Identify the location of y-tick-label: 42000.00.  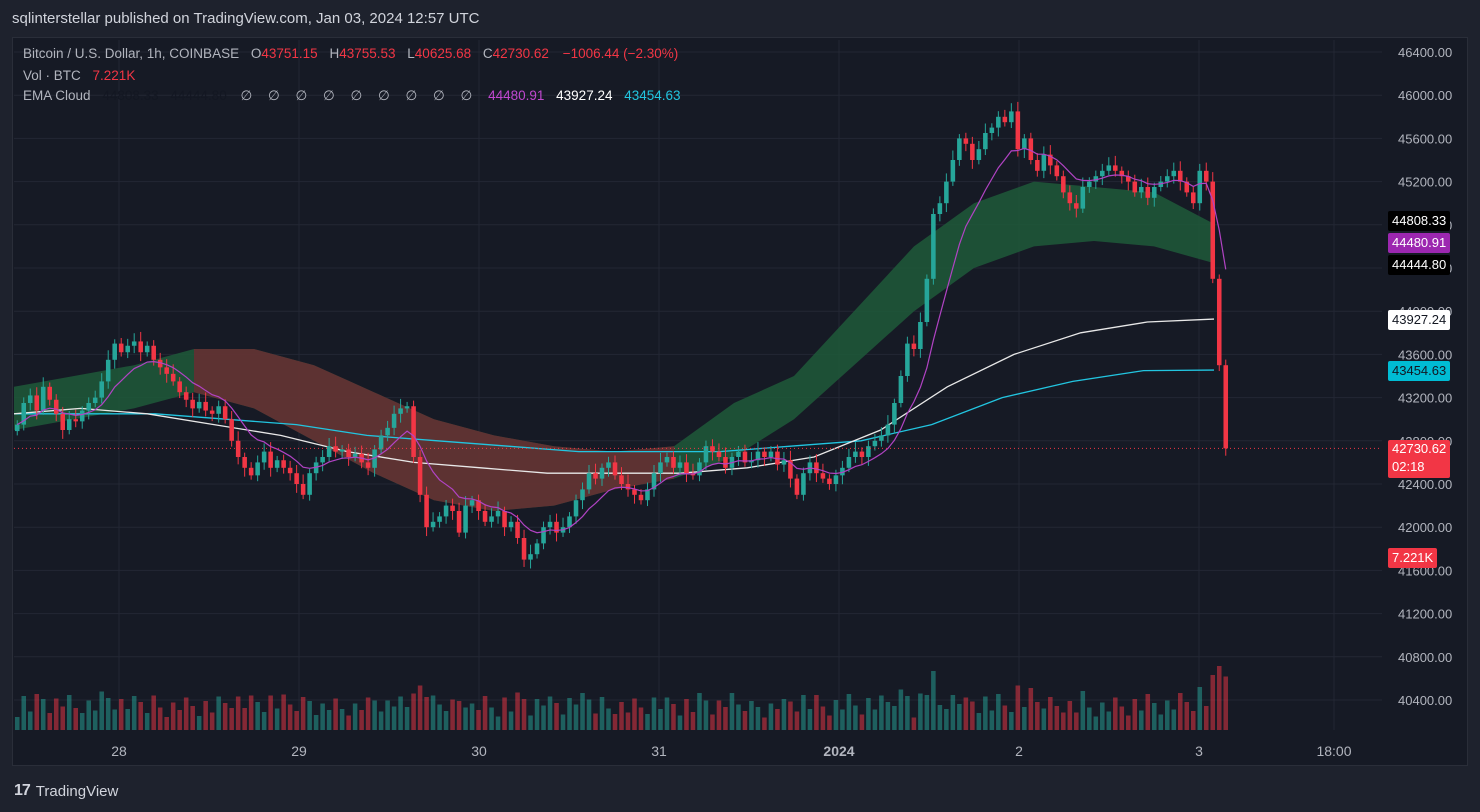
(1425, 527).